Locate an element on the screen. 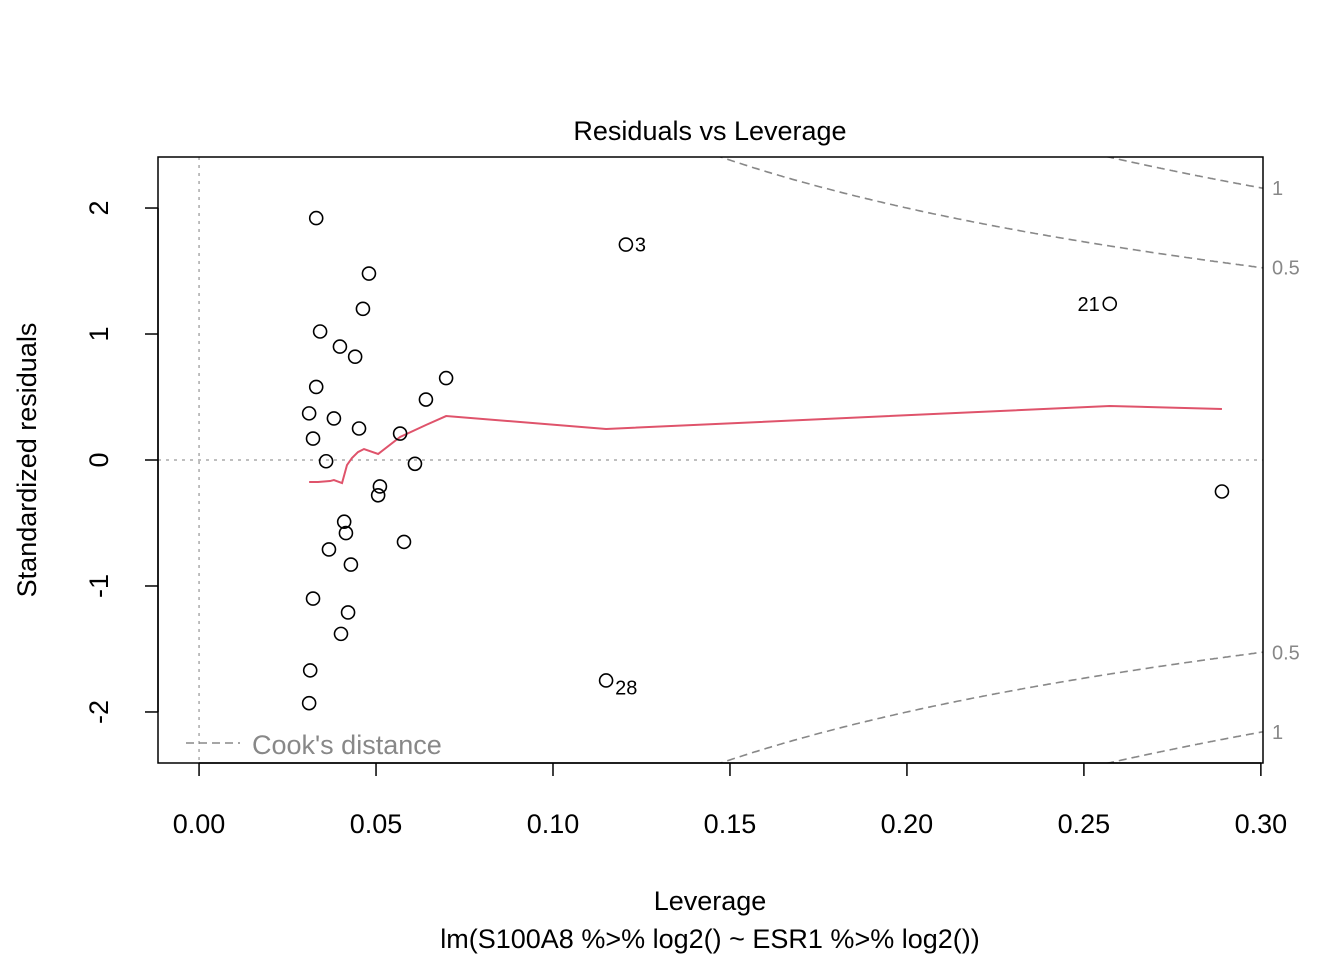 The height and width of the screenshot is (960, 1344). y-tick-label: 0 is located at coordinates (99, 459).